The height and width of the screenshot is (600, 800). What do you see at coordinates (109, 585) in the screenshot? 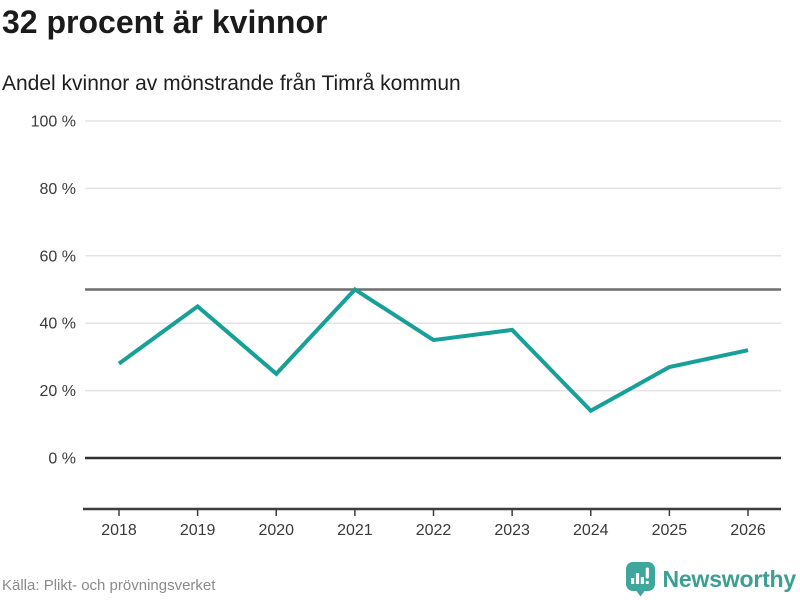
I see `source-note: Källa: Plikt- och prövningsverket` at bounding box center [109, 585].